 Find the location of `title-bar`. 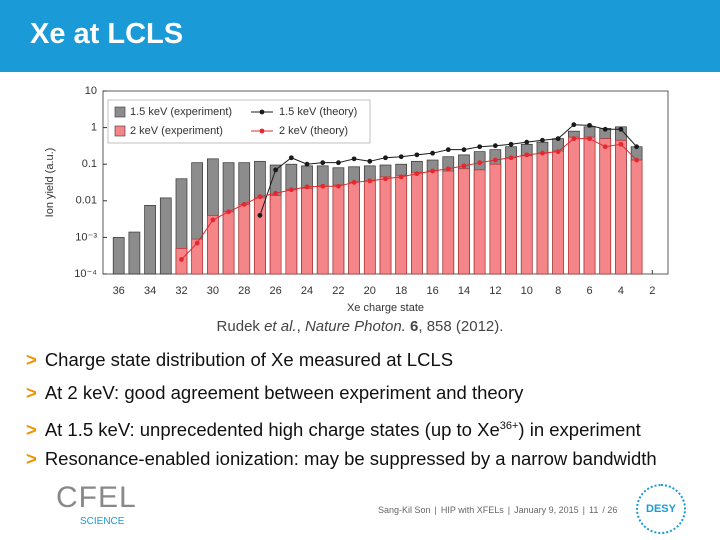

title-bar is located at coordinates (360, 36).